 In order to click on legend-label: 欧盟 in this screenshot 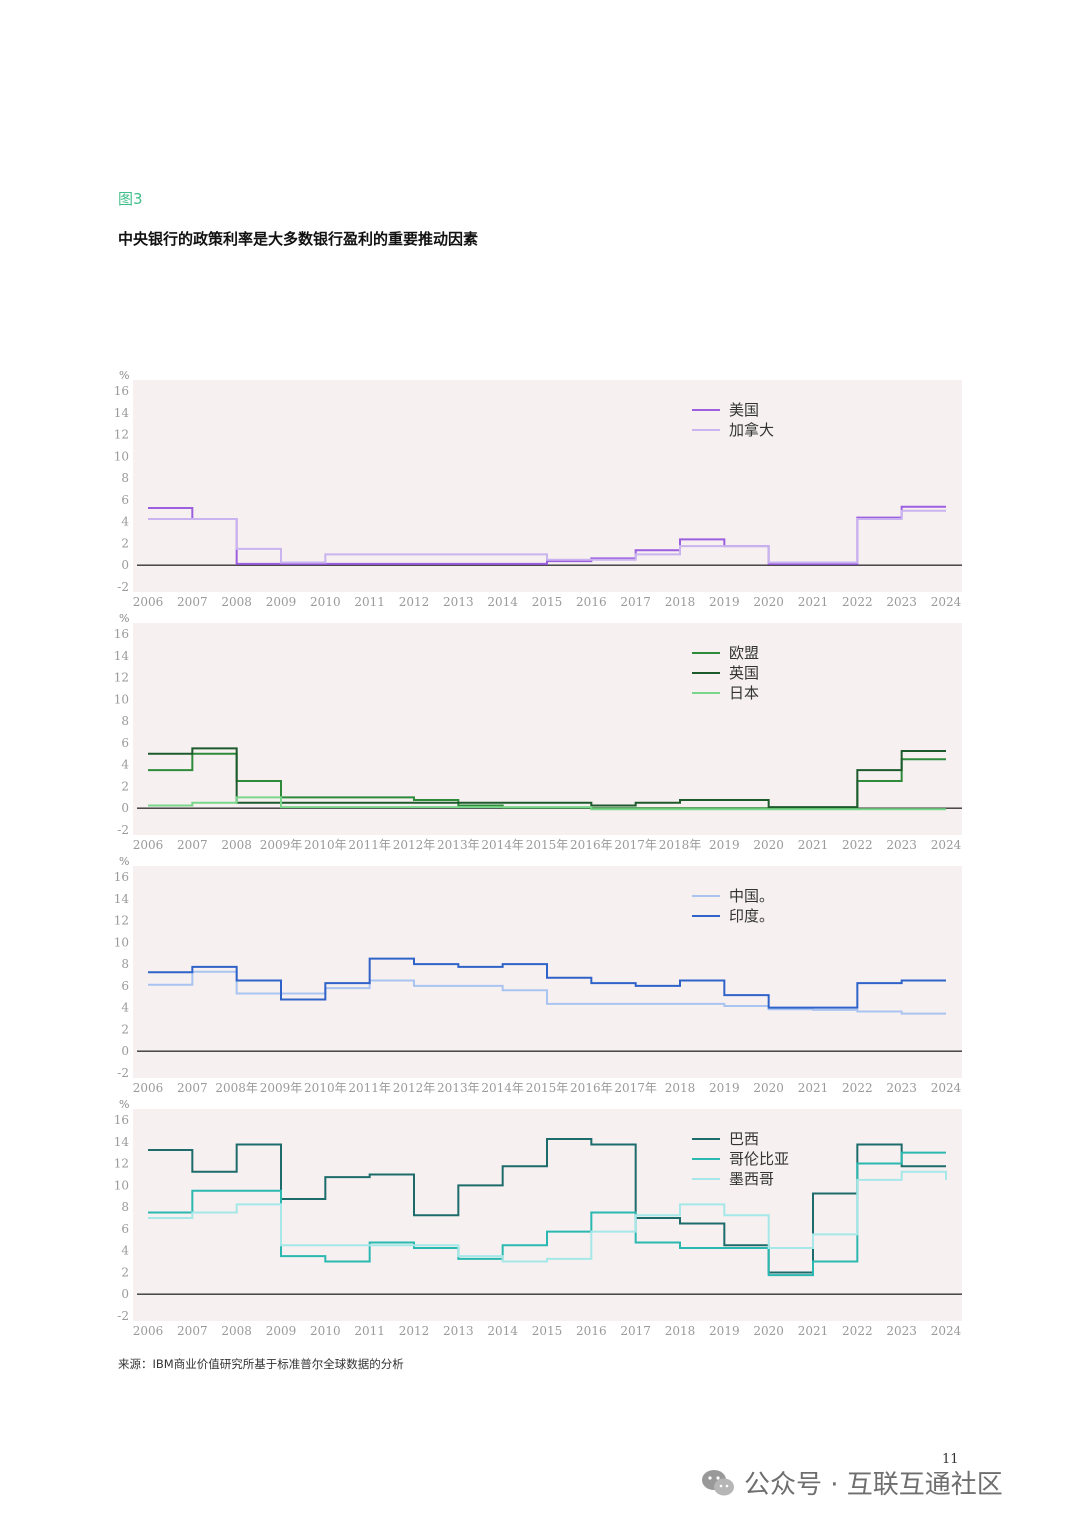, I will do `click(744, 653)`.